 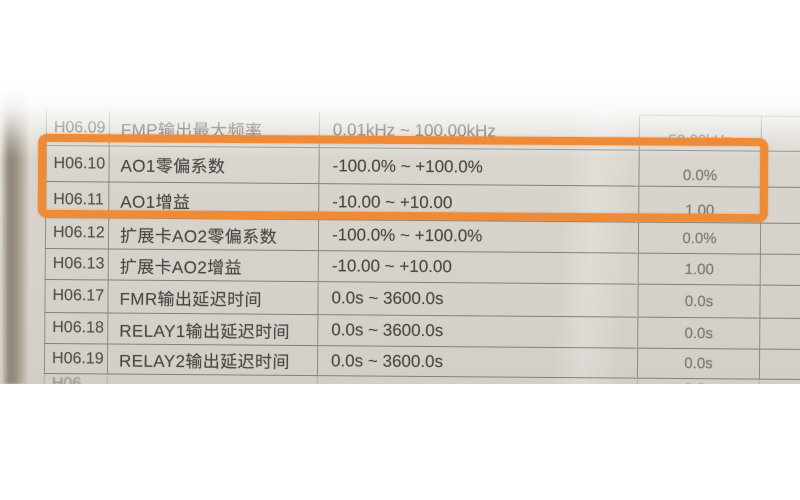 I want to click on param-default: 1.00, so click(x=699, y=269).